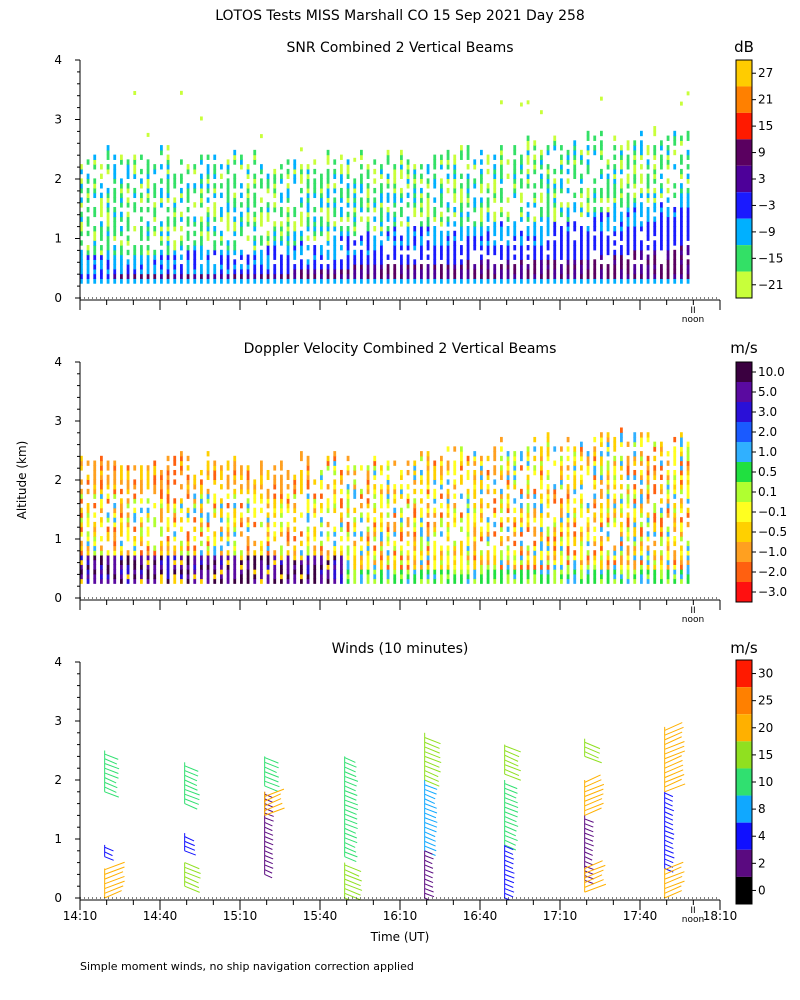 The image size is (800, 1000). What do you see at coordinates (400, 937) in the screenshot?
I see `x-axis-label: Time (UT)` at bounding box center [400, 937].